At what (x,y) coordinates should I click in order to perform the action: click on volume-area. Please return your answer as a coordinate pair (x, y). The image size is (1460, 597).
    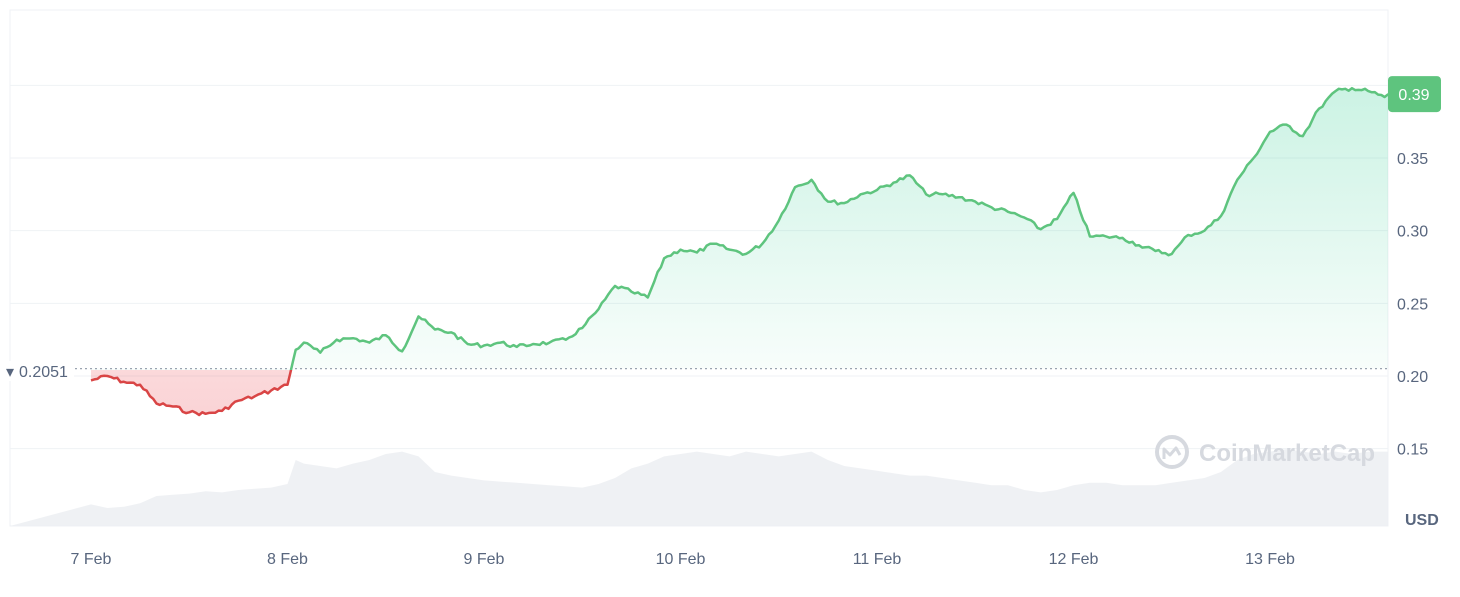
    Looking at the image, I should click on (699, 487).